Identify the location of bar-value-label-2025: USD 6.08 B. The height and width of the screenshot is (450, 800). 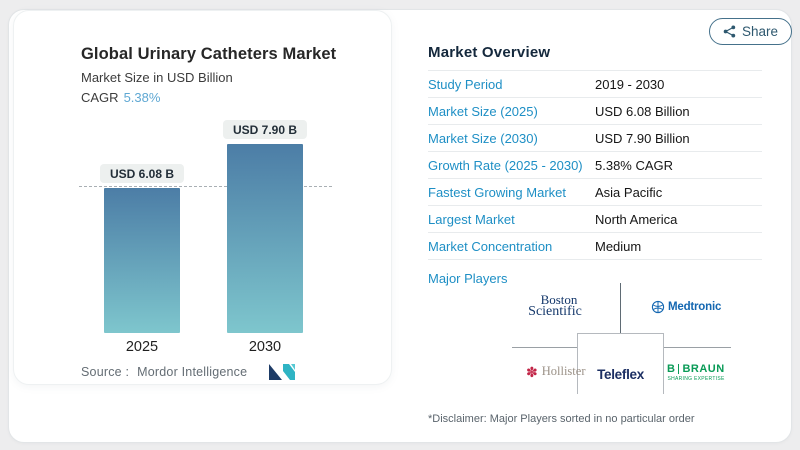
(142, 173).